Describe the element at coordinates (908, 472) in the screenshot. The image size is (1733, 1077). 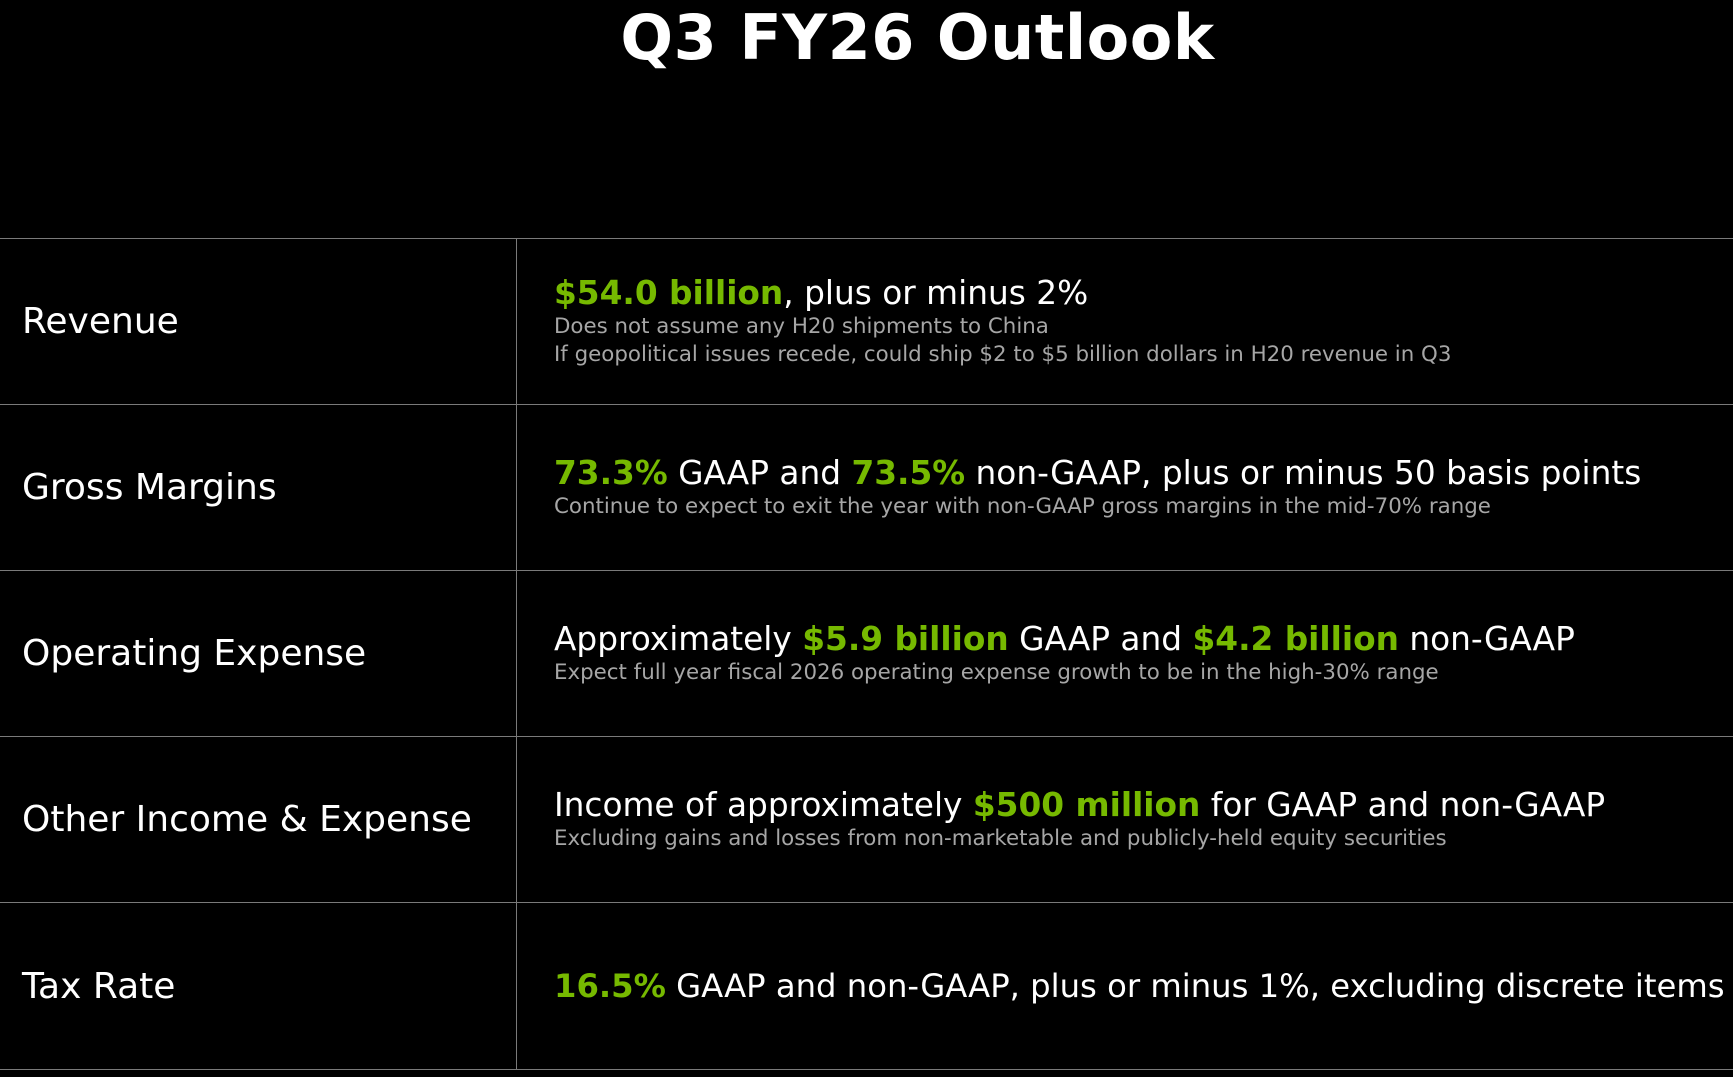
I see `highlight-value: 73.5%` at that location.